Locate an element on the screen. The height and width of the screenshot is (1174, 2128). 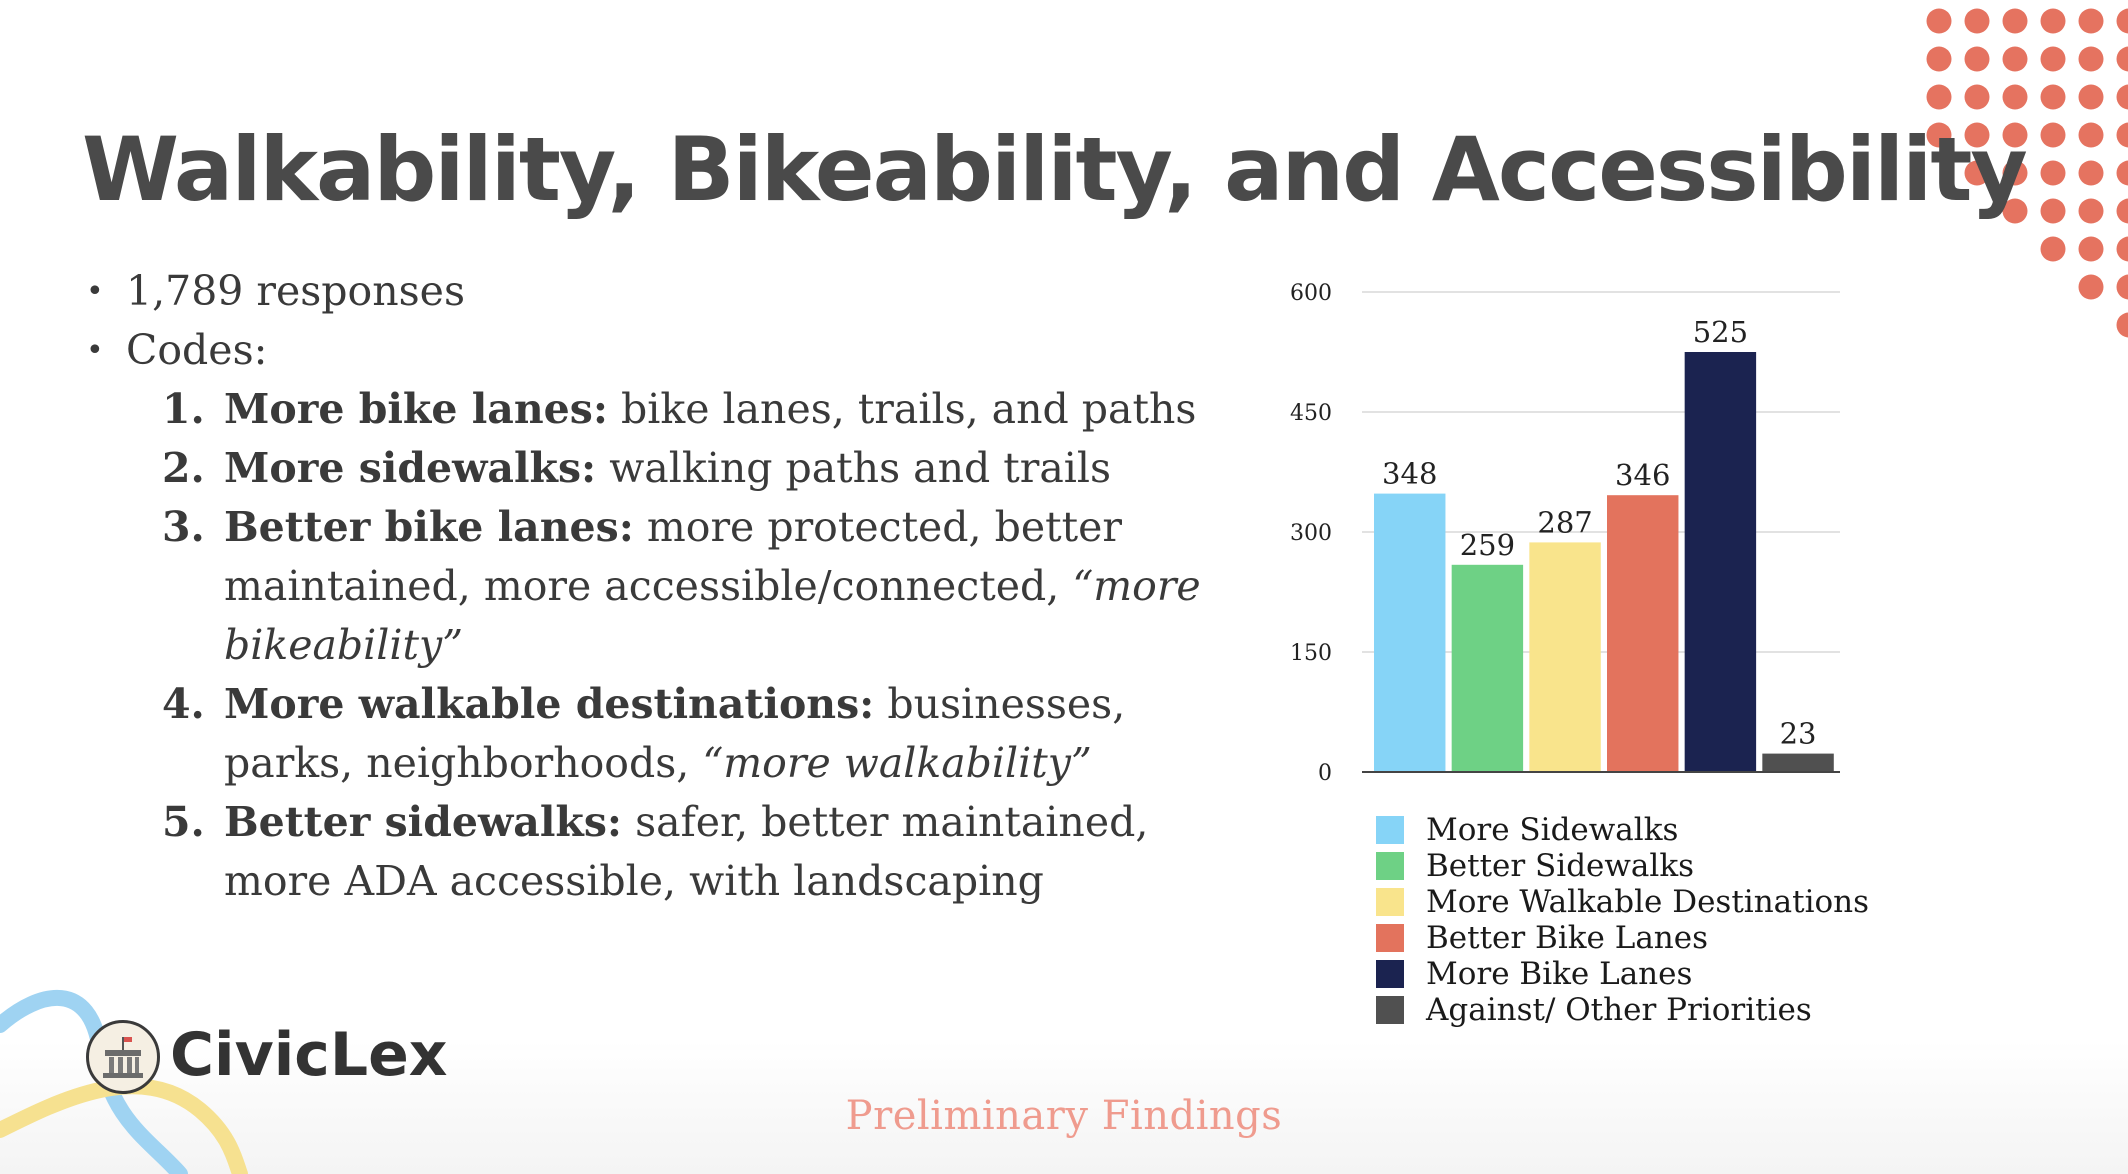
bullet-responses: • 1,789 responses is located at coordinates (646, 291).